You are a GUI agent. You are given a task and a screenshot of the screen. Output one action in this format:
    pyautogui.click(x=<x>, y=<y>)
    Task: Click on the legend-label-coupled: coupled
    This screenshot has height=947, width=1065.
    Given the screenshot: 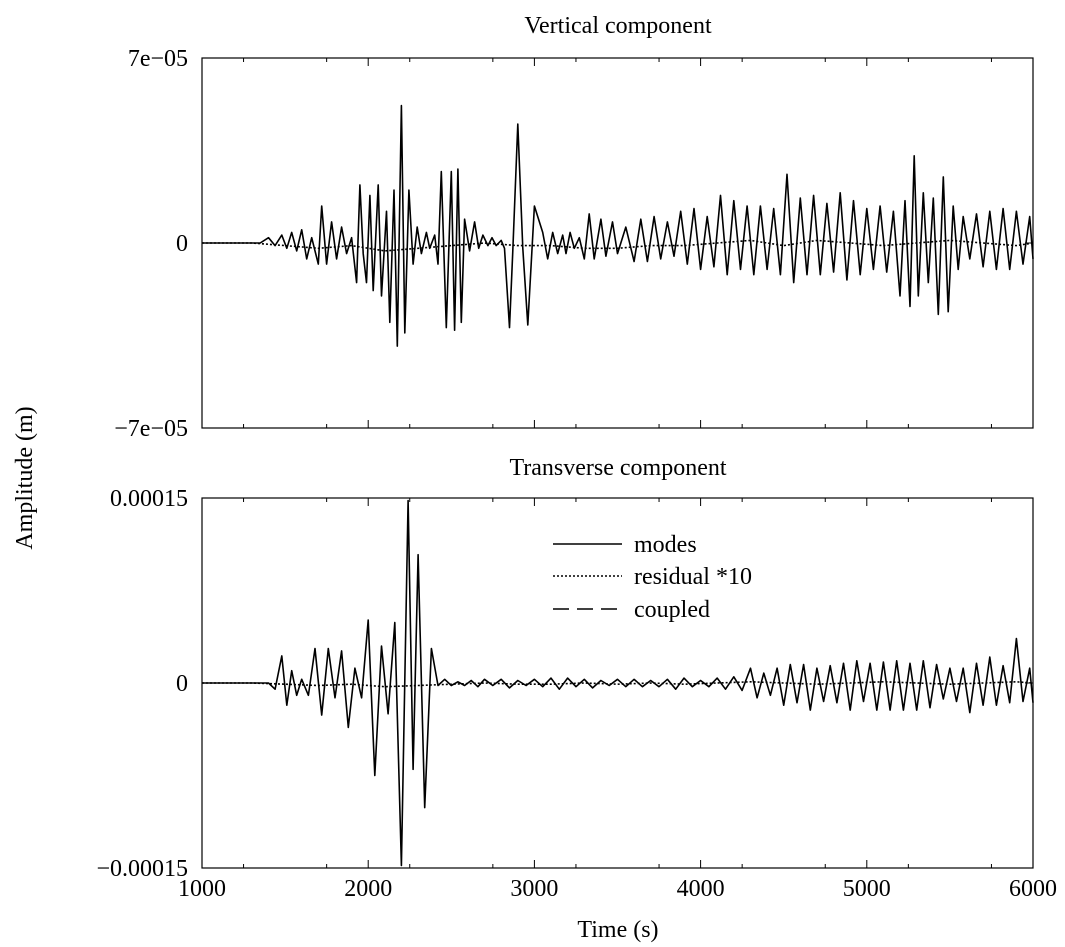 What is the action you would take?
    pyautogui.click(x=672, y=610)
    